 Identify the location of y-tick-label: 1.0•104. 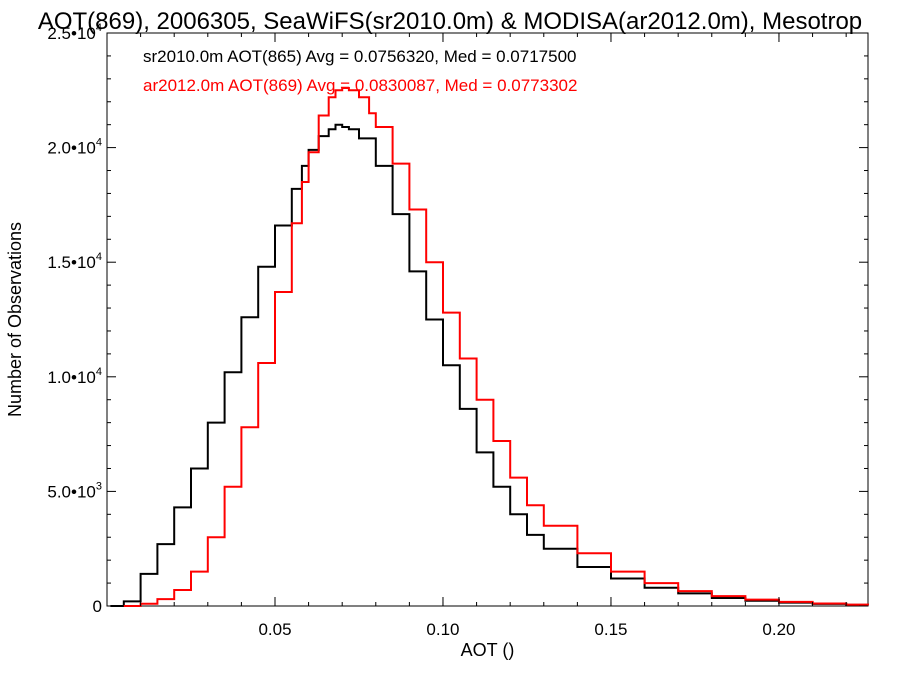
(74, 376).